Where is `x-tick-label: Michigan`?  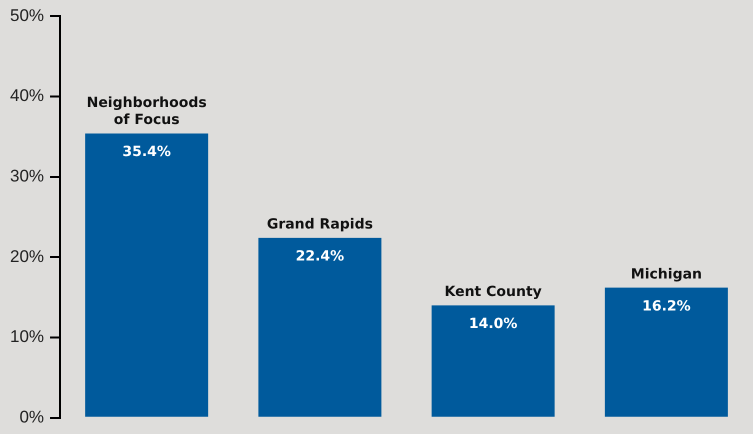 x-tick-label: Michigan is located at coordinates (666, 274).